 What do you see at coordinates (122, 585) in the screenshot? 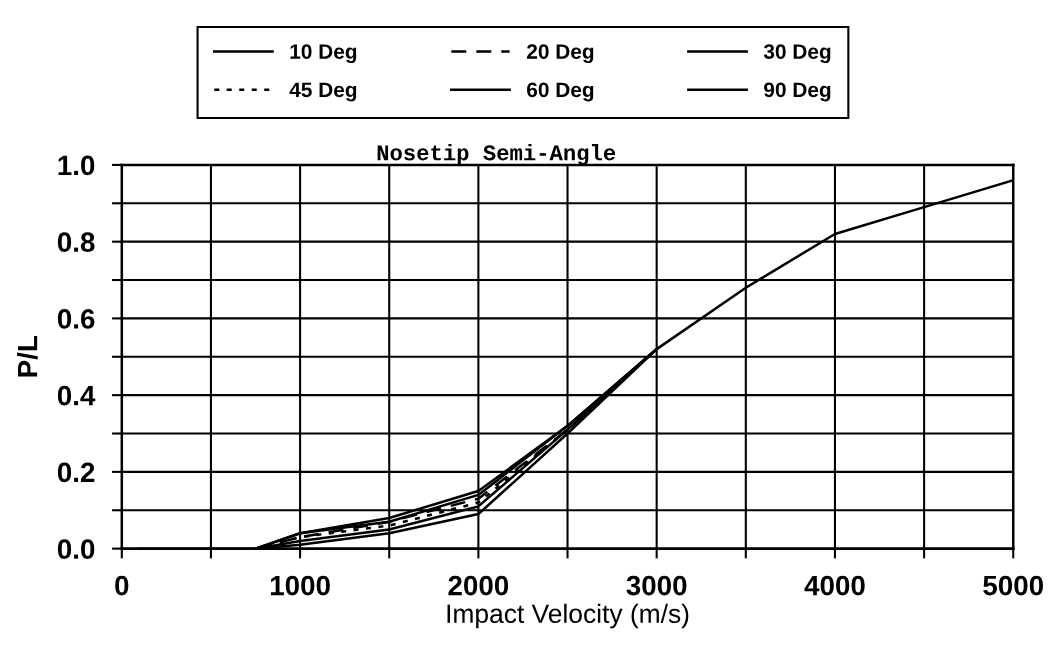
I see `x-tick-label: 0` at bounding box center [122, 585].